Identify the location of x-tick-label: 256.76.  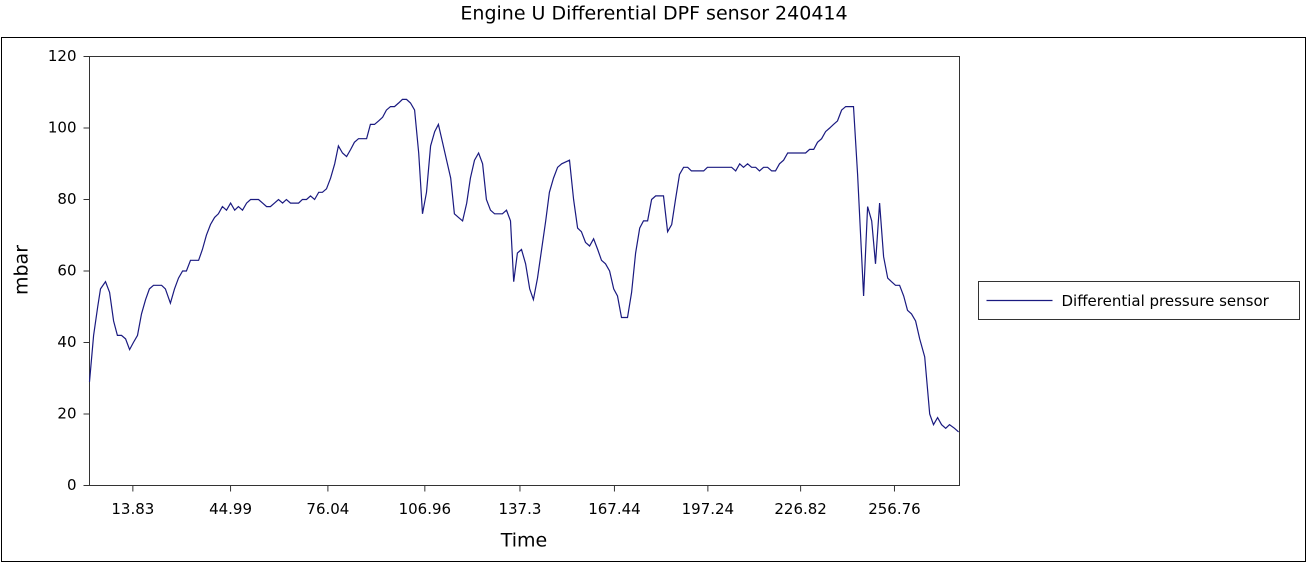
(894, 509).